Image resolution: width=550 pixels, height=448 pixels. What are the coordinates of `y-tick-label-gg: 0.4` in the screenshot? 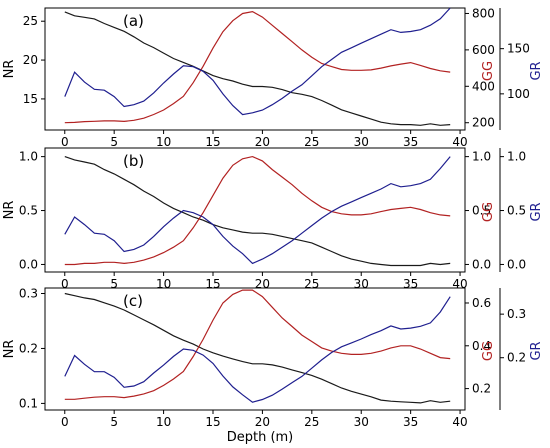 It's located at (481, 346).